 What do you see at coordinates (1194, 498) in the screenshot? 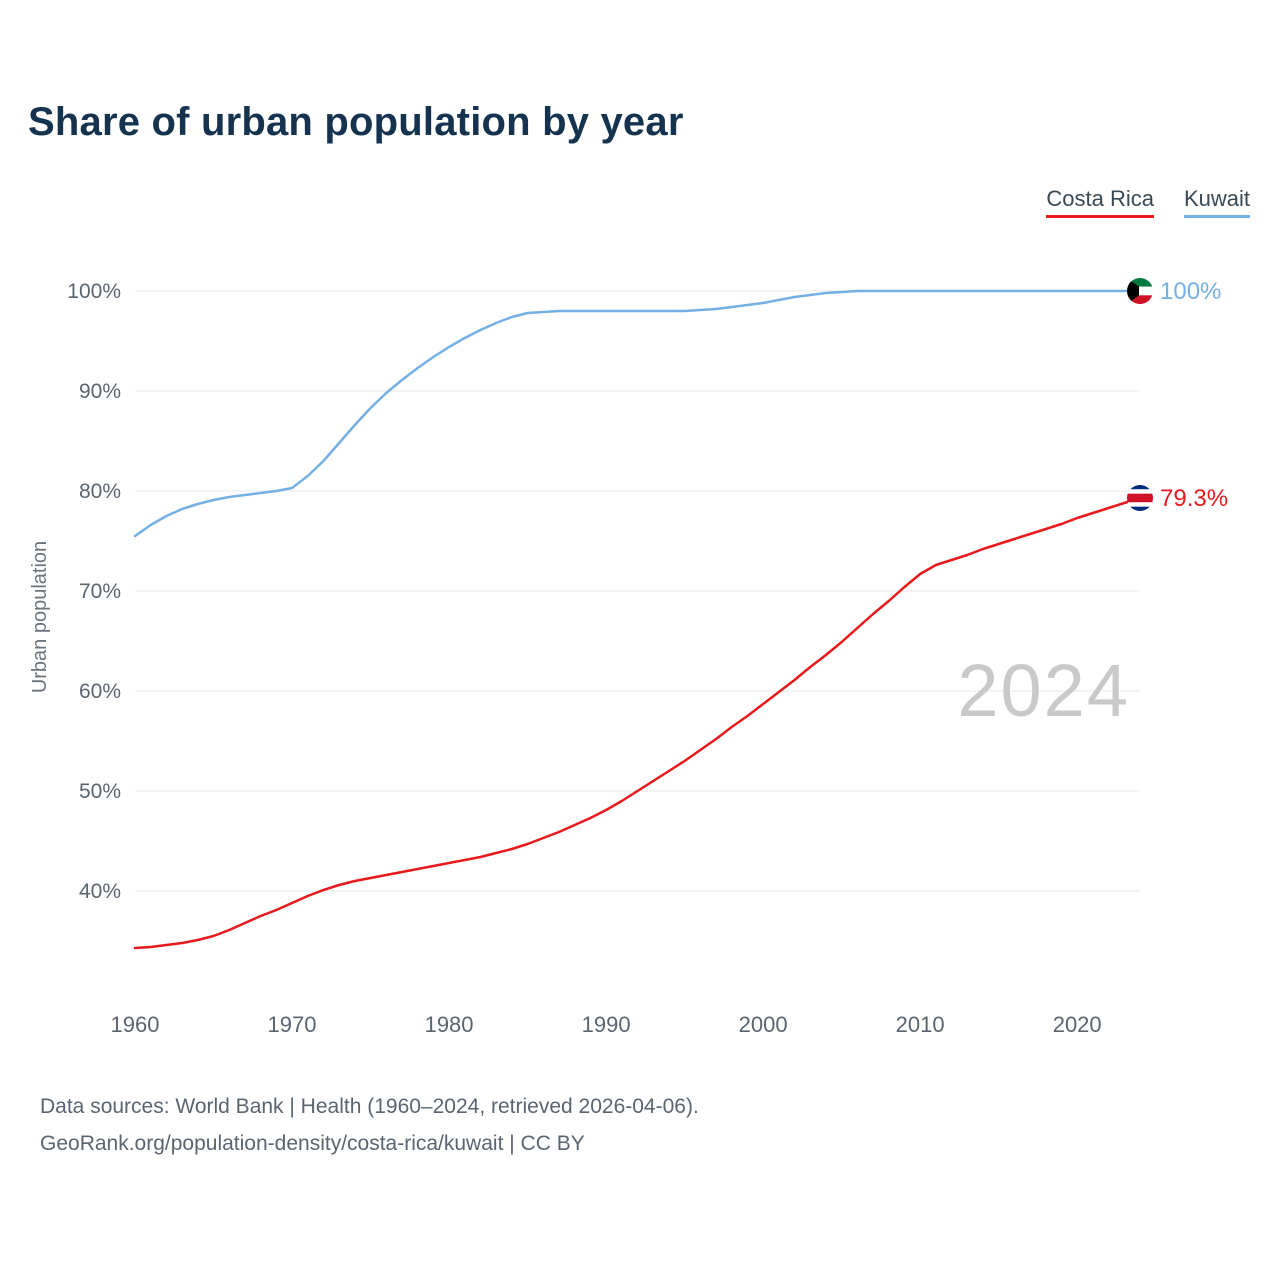
I see `end-value-label-costa-rica: 79.3%` at bounding box center [1194, 498].